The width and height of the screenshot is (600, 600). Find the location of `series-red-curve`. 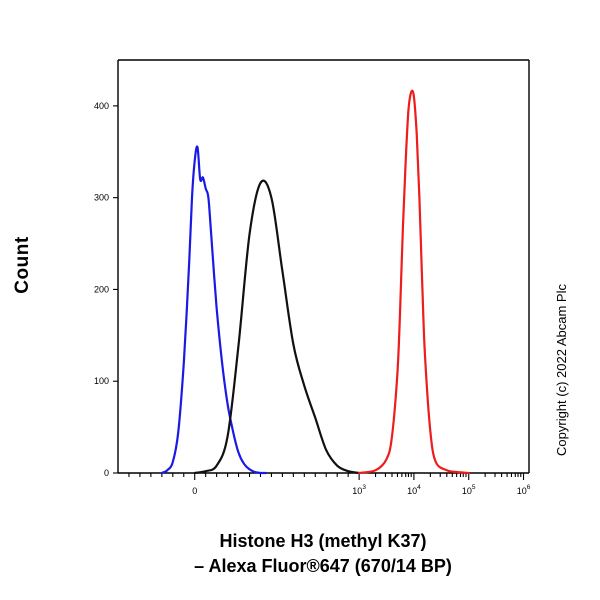

series-red-curve is located at coordinates (414, 282).